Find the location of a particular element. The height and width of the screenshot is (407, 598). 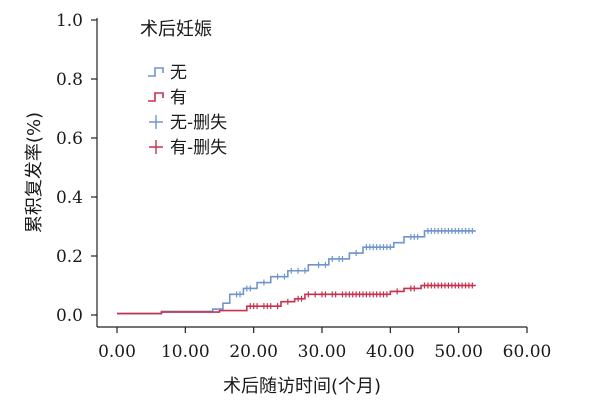

legend-item: 无-删失 is located at coordinates (188, 123).